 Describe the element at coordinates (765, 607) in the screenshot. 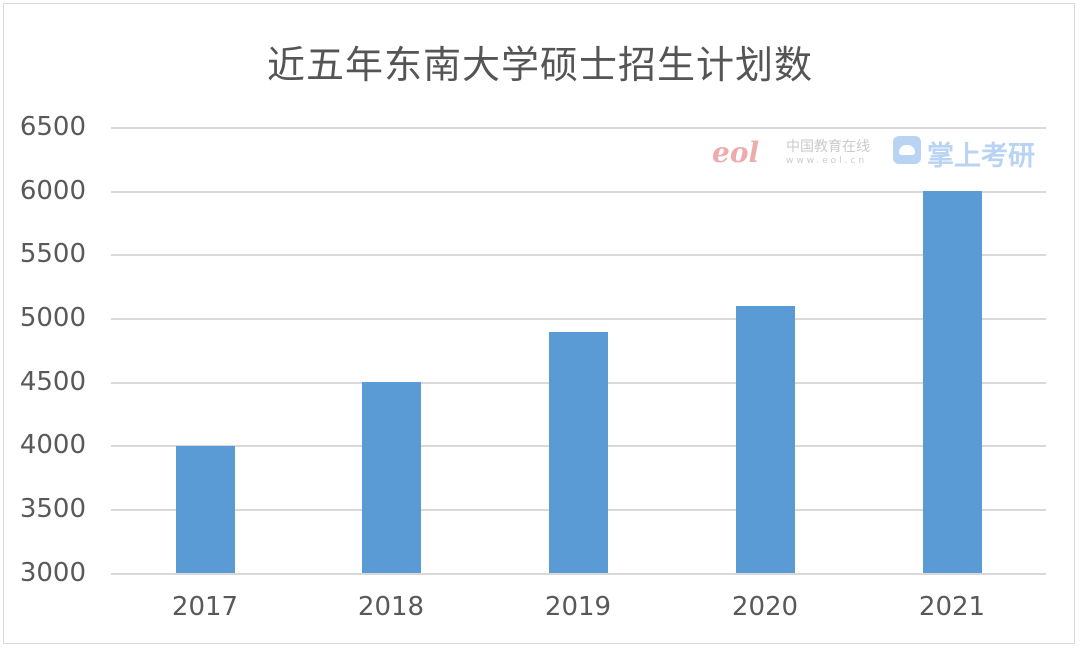

I see `x-tick-label: 2020` at that location.